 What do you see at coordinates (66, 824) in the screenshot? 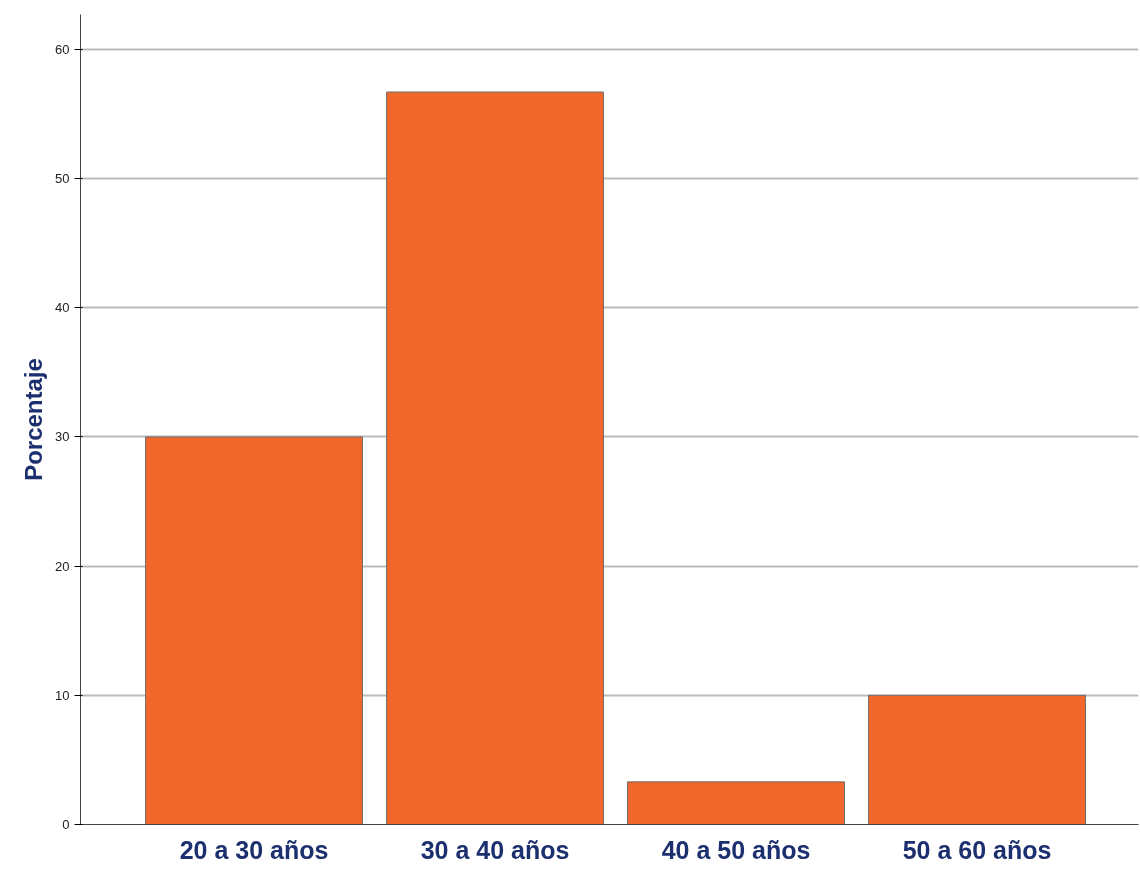
I see `y-tick-label: 0` at bounding box center [66, 824].